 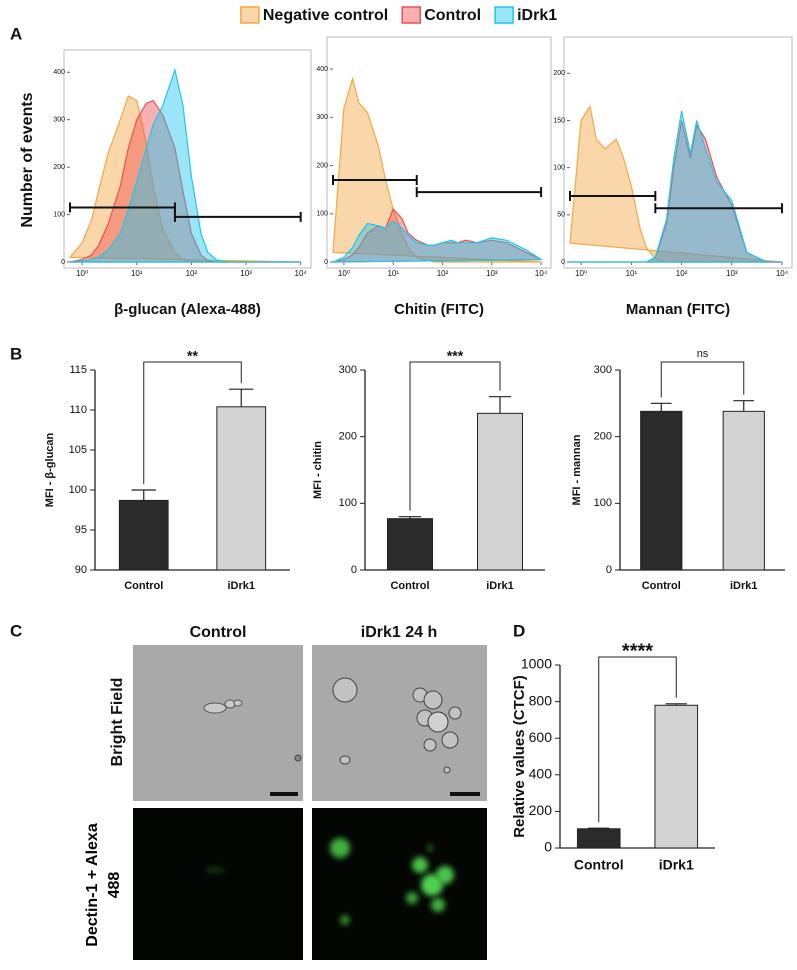 What do you see at coordinates (187, 309) in the screenshot?
I see `x-axis-label: β-glucan (Alexa-488)` at bounding box center [187, 309].